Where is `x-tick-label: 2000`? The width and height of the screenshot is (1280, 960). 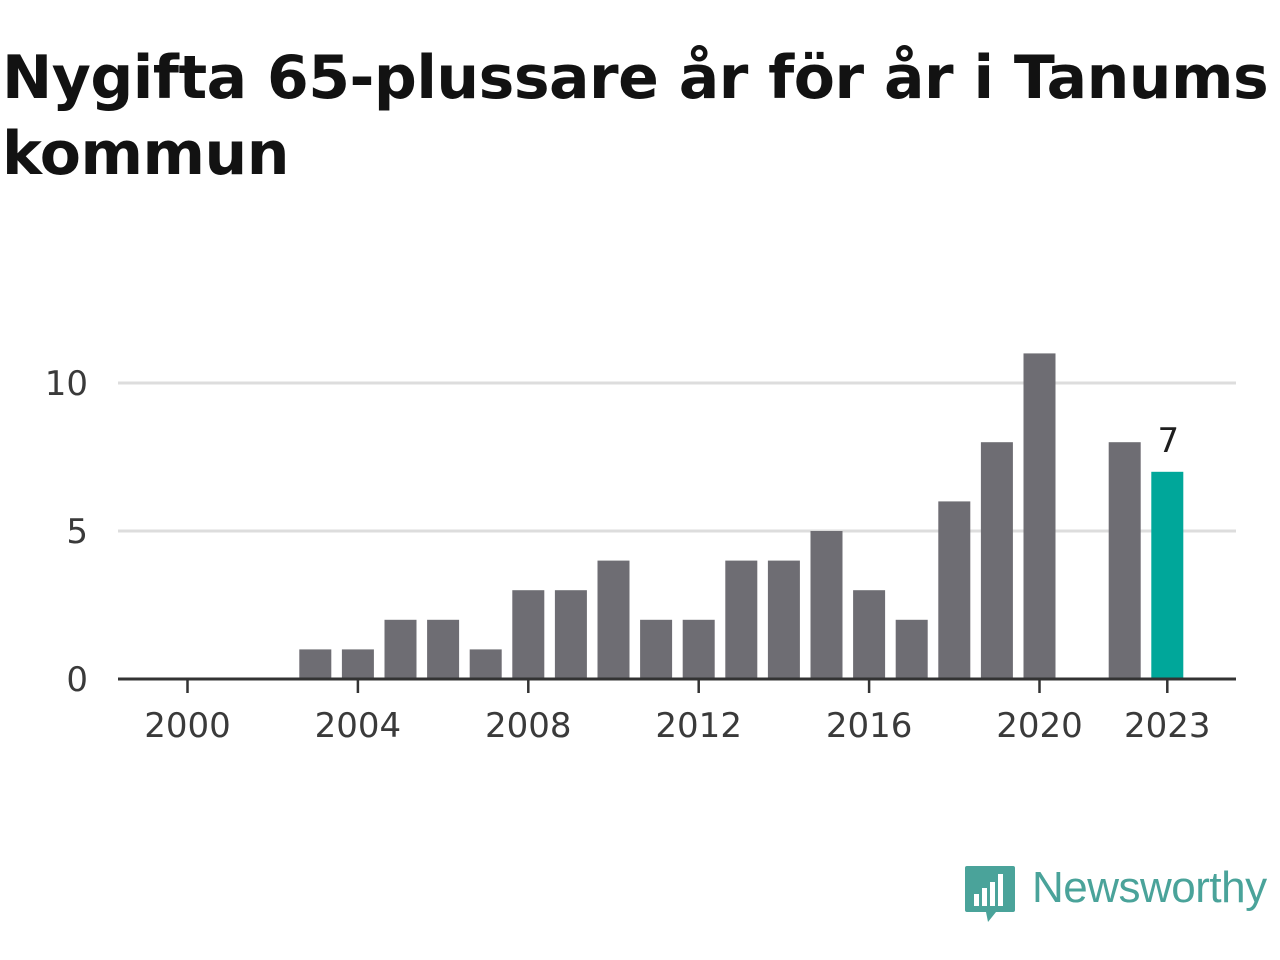 x-tick-label: 2000 is located at coordinates (187, 726).